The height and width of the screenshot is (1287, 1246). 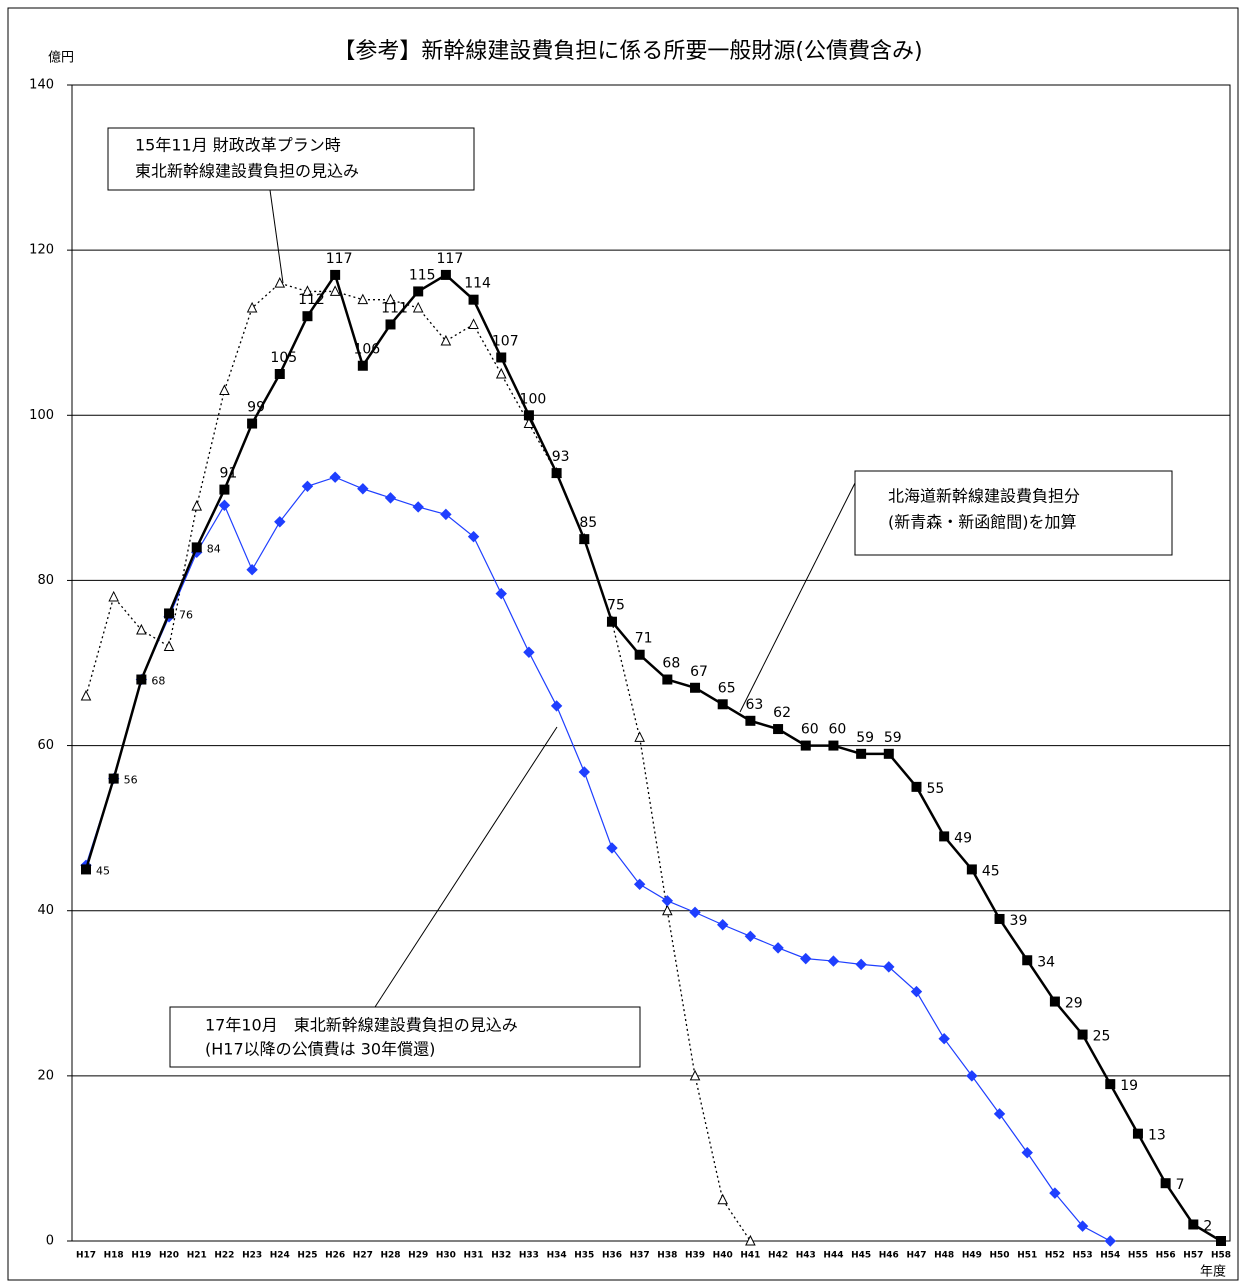 I want to click on data-label: 2, so click(x=1207, y=1226).